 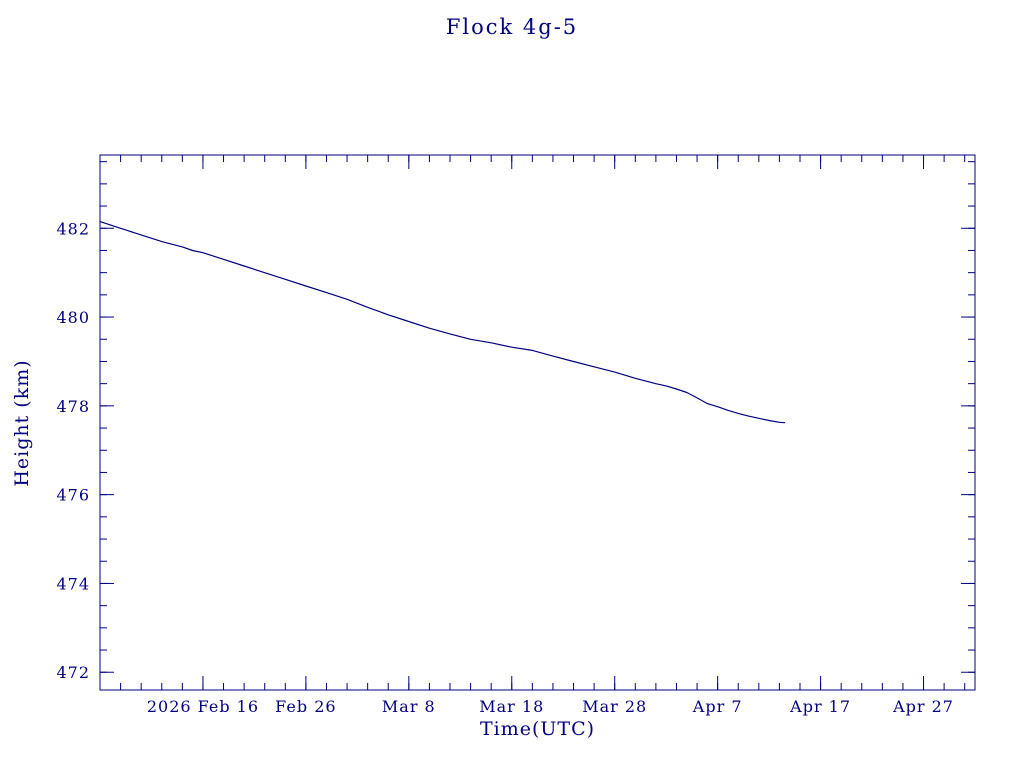 I want to click on x-tick-label: Apr 7, so click(x=717, y=706).